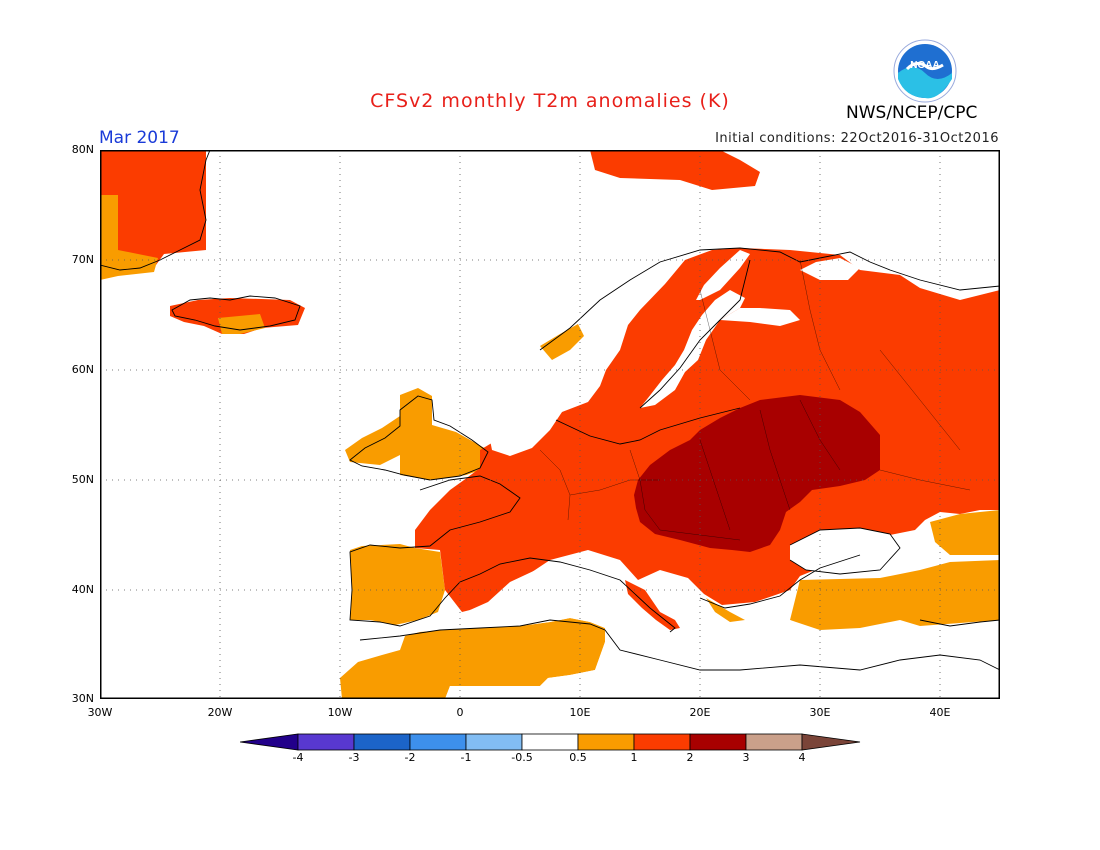  What do you see at coordinates (757, 473) in the screenshot?
I see `anomaly-central-east` at bounding box center [757, 473].